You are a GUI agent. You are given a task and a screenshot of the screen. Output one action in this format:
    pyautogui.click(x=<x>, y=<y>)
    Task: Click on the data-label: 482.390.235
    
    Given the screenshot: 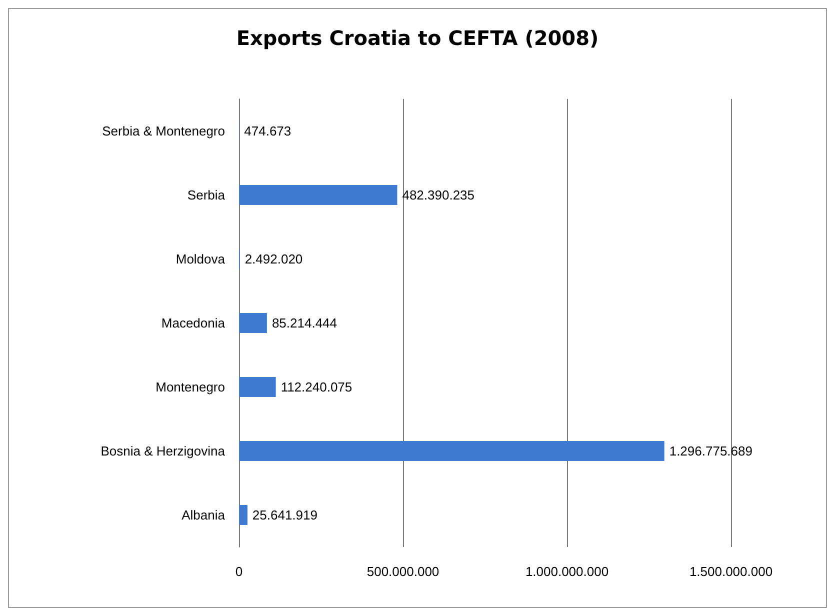 What is the action you would take?
    pyautogui.click(x=438, y=195)
    